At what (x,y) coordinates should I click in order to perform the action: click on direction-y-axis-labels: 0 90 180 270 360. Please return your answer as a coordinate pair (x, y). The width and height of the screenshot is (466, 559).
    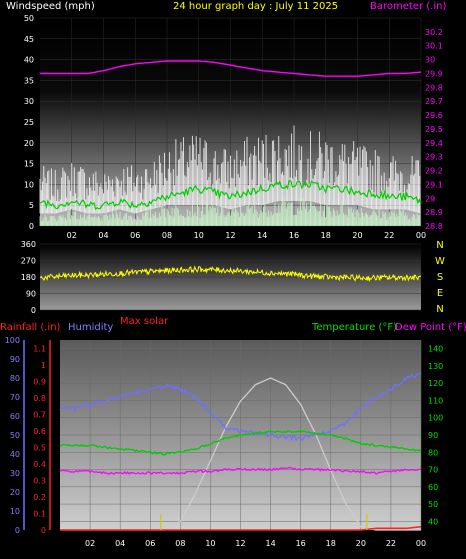
    Looking at the image, I should click on (28, 277).